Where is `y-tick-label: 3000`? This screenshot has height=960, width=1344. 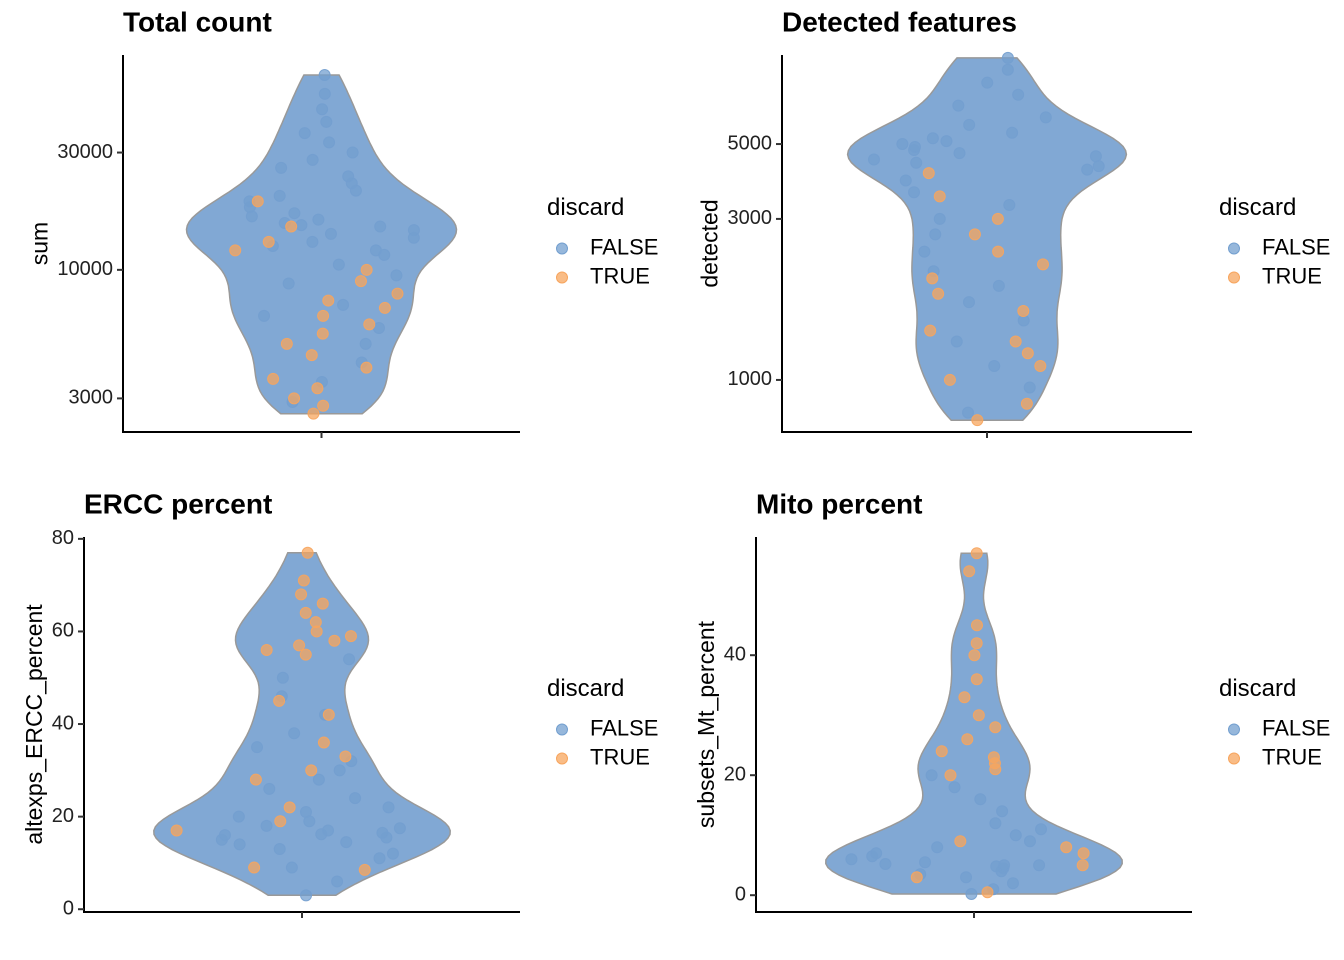
y-tick-label: 3000 is located at coordinates (91, 398).